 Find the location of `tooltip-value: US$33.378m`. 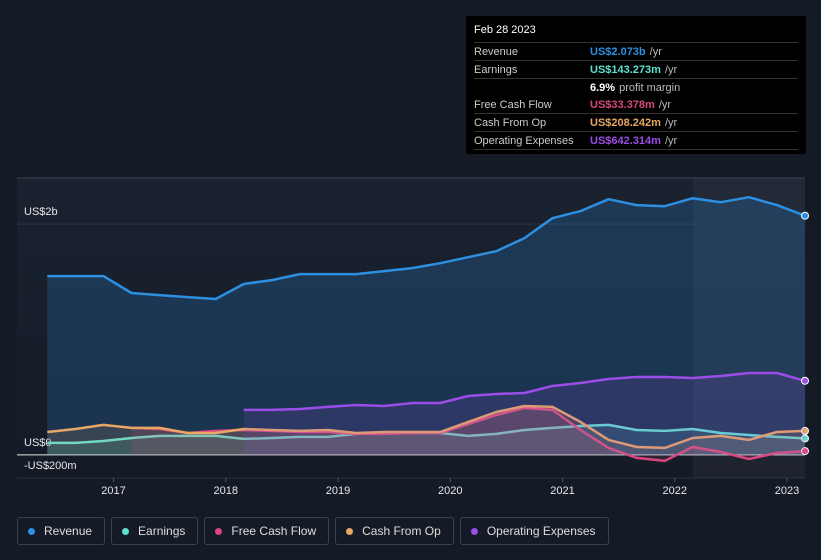

tooltip-value: US$33.378m is located at coordinates (622, 104).